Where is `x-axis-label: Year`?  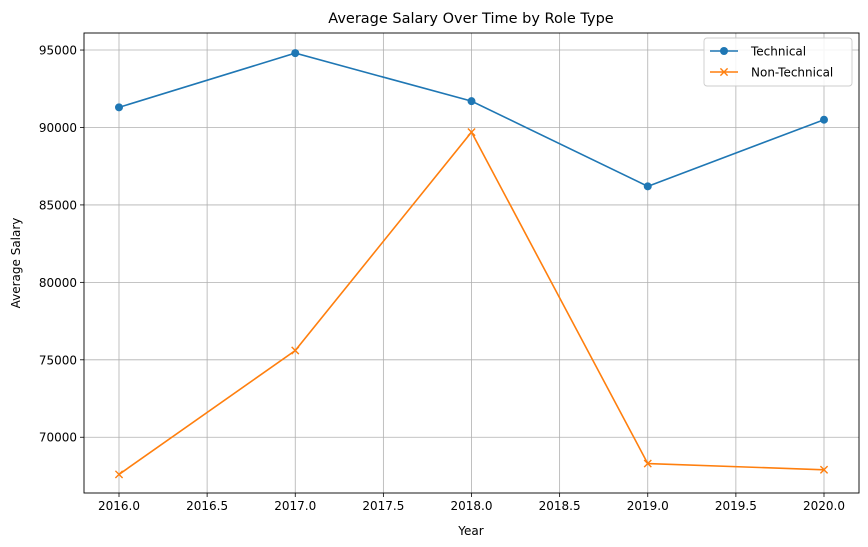
x-axis-label: Year is located at coordinates (470, 531).